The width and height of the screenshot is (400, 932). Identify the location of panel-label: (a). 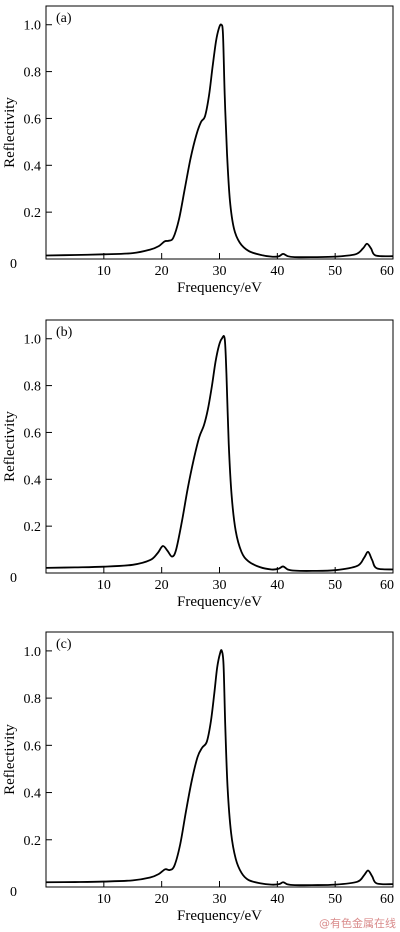
(64, 18).